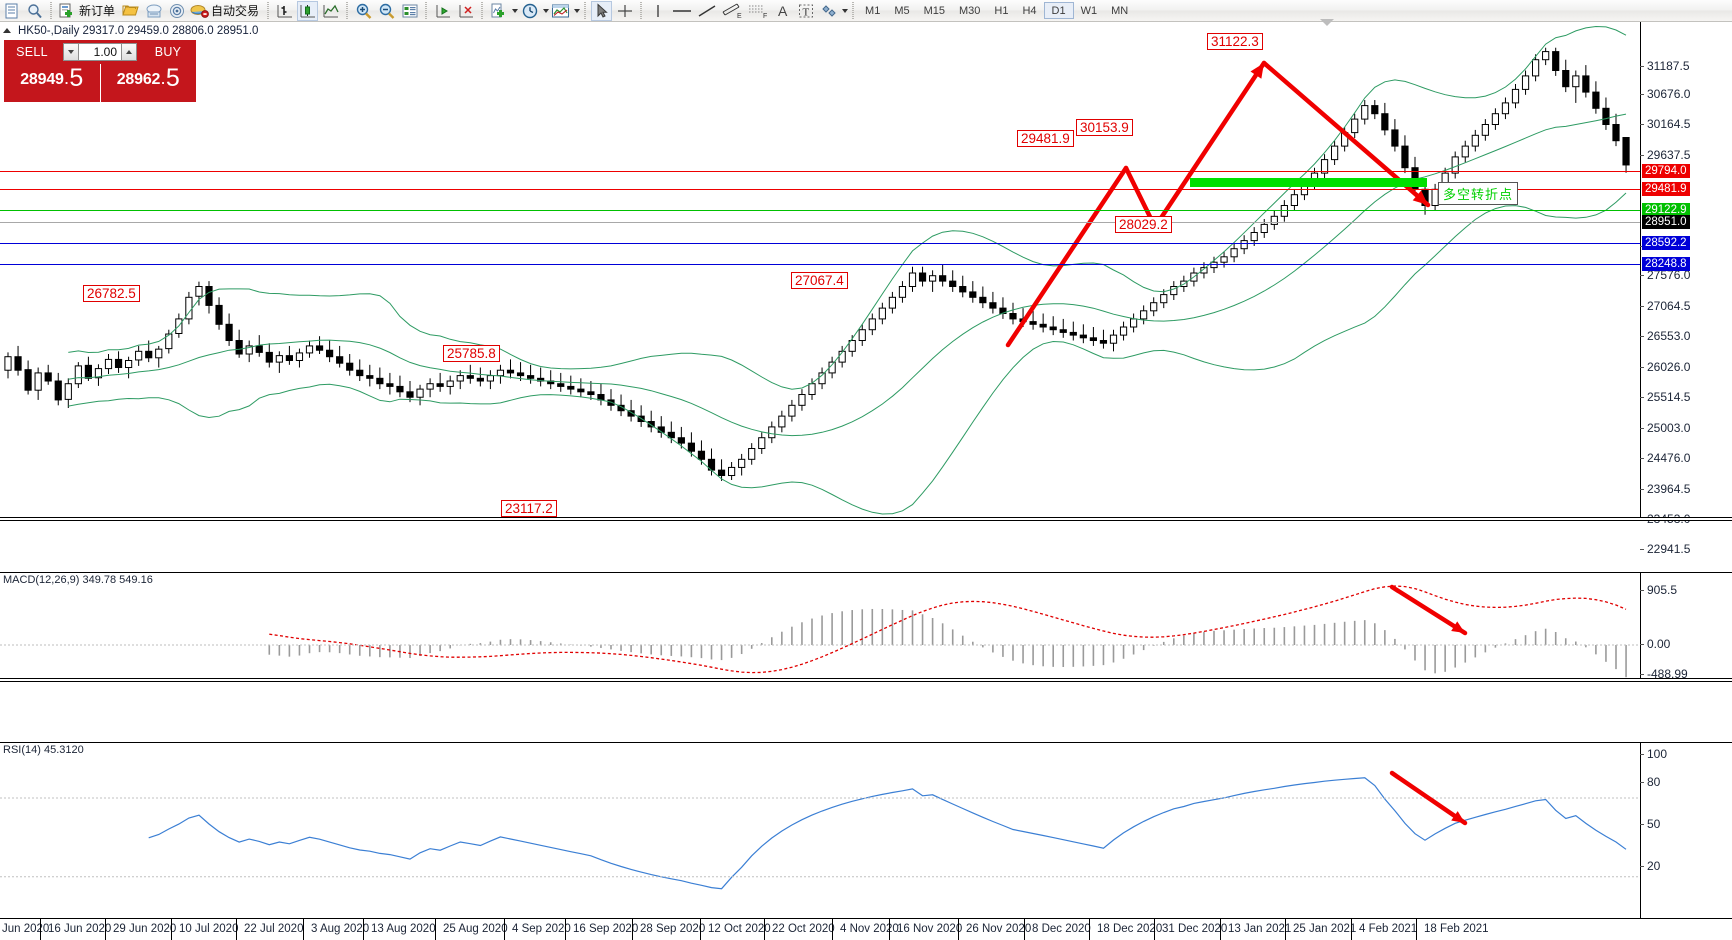 This screenshot has width=1732, height=940. What do you see at coordinates (820, 625) in the screenshot?
I see `macd-plot-area` at bounding box center [820, 625].